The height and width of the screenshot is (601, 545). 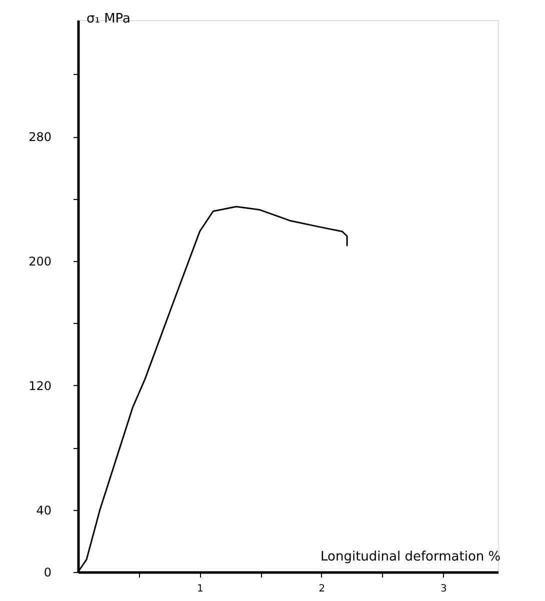 I want to click on x-axis-title: Longitudinal deformation %, so click(x=410, y=557).